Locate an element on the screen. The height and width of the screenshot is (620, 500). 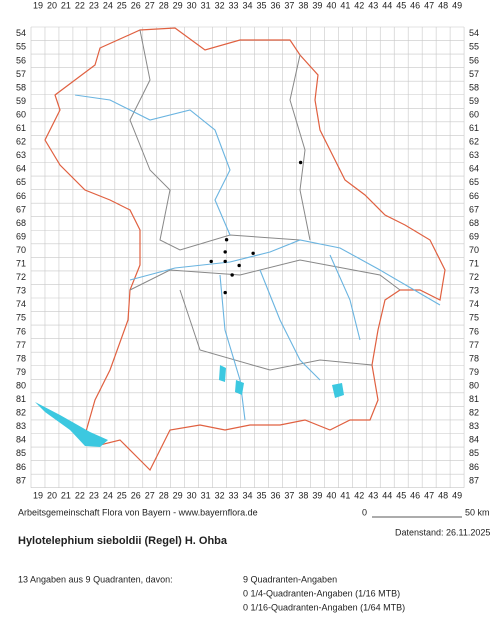
column-label: 27 is located at coordinates (150, 5).